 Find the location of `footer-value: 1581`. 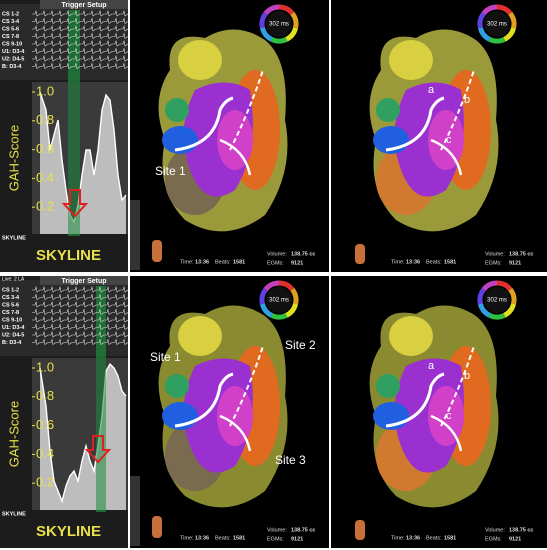

footer-value: 1581 is located at coordinates (239, 262).